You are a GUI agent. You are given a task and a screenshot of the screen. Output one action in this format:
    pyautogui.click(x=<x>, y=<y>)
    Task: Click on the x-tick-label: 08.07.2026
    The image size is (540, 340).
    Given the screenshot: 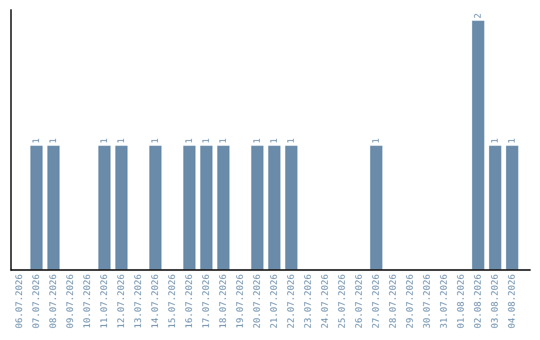 What is the action you would take?
    pyautogui.click(x=52, y=301)
    